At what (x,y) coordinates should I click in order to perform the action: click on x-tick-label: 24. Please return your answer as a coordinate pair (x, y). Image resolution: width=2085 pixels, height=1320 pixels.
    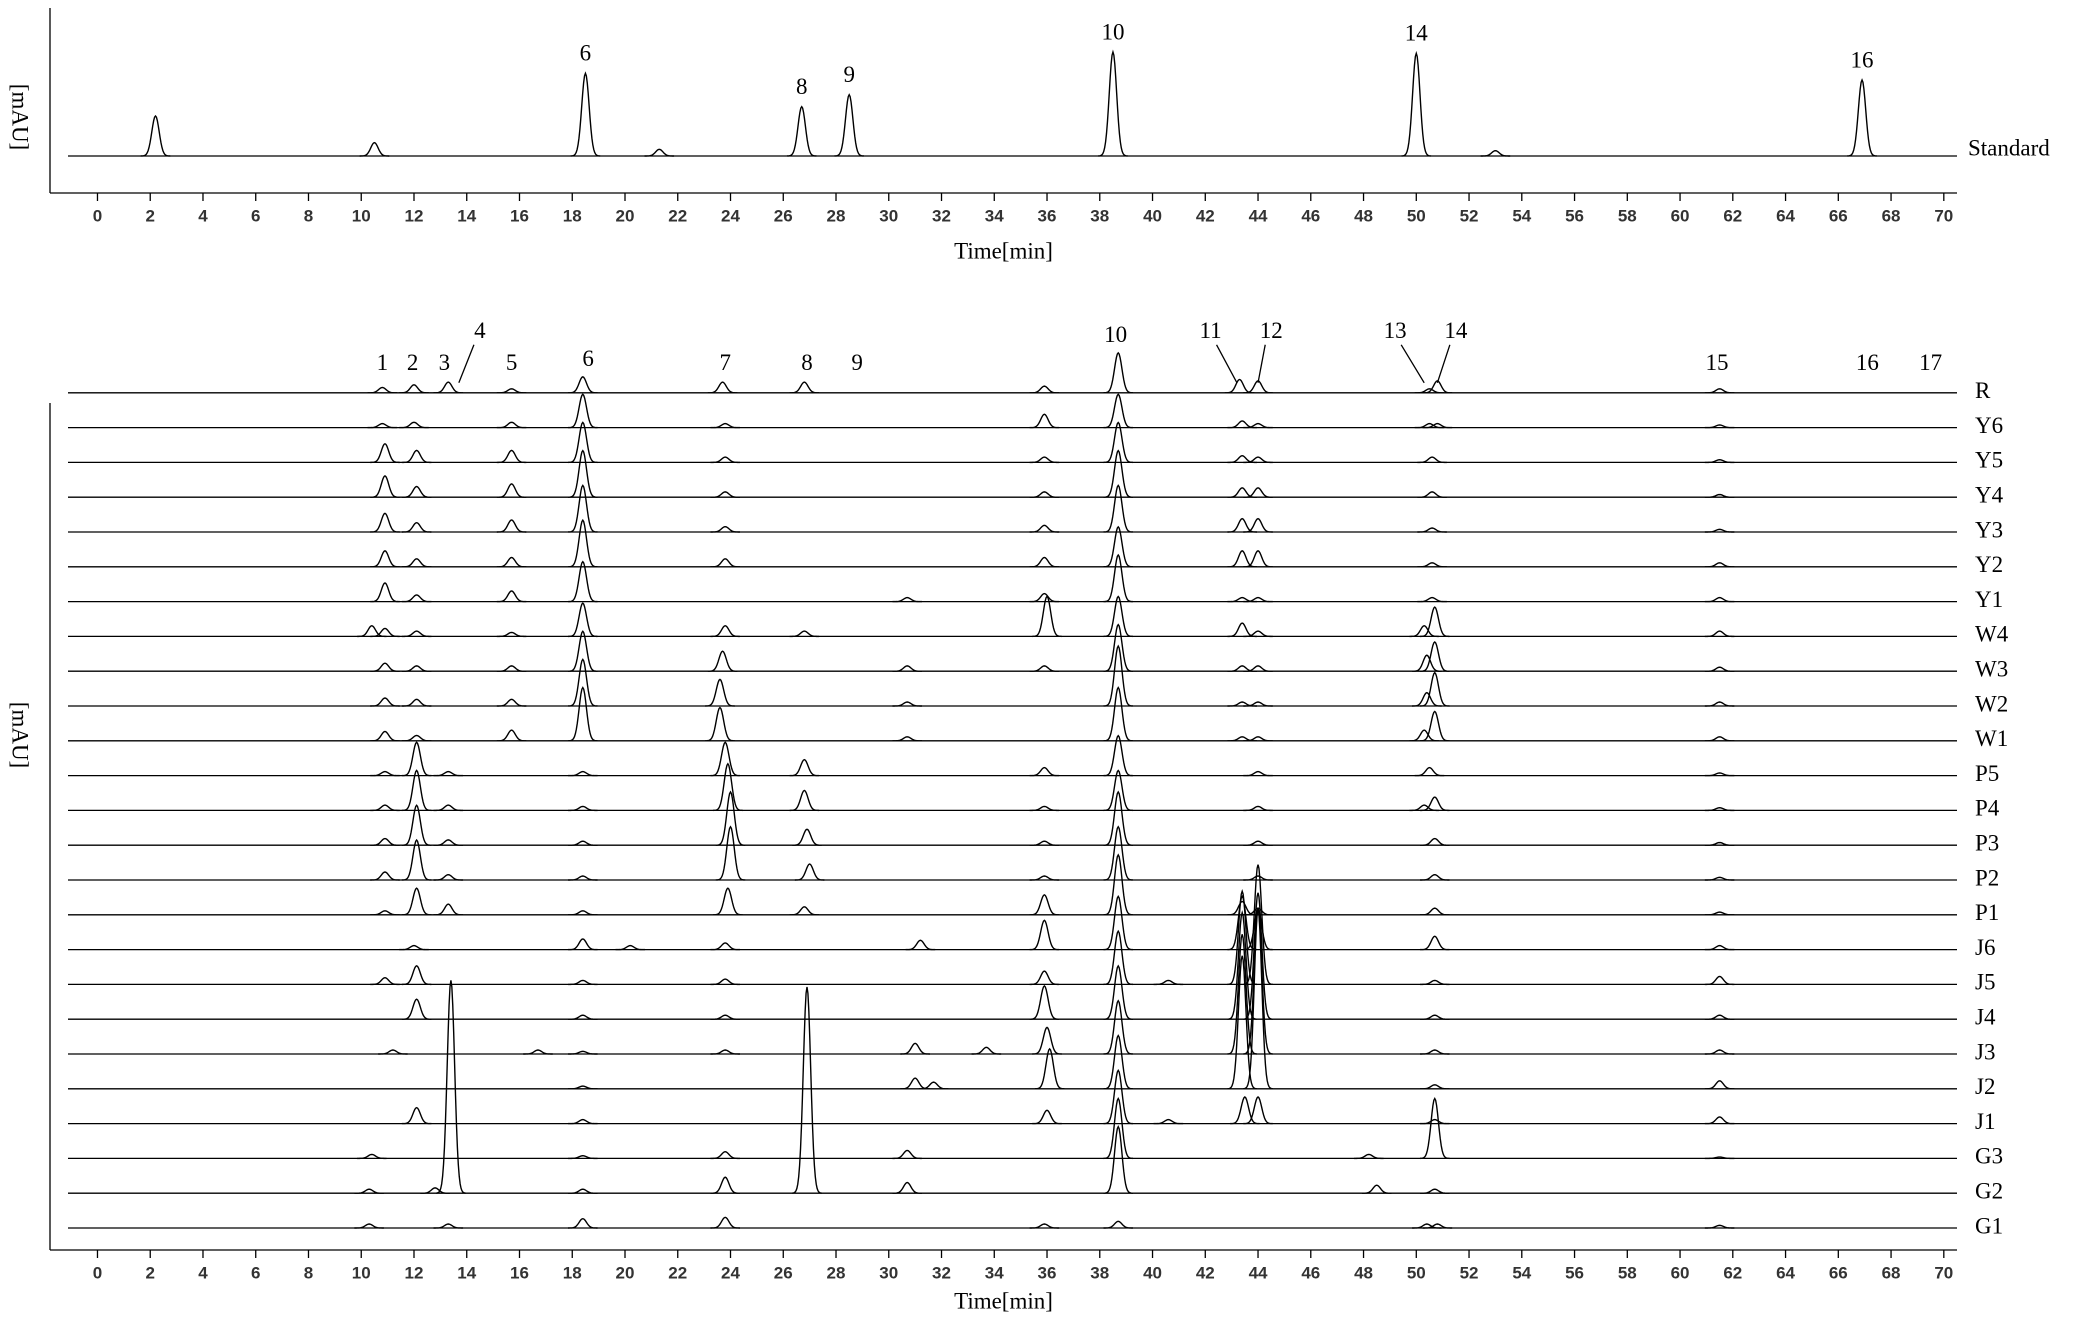
    Looking at the image, I should click on (730, 1272).